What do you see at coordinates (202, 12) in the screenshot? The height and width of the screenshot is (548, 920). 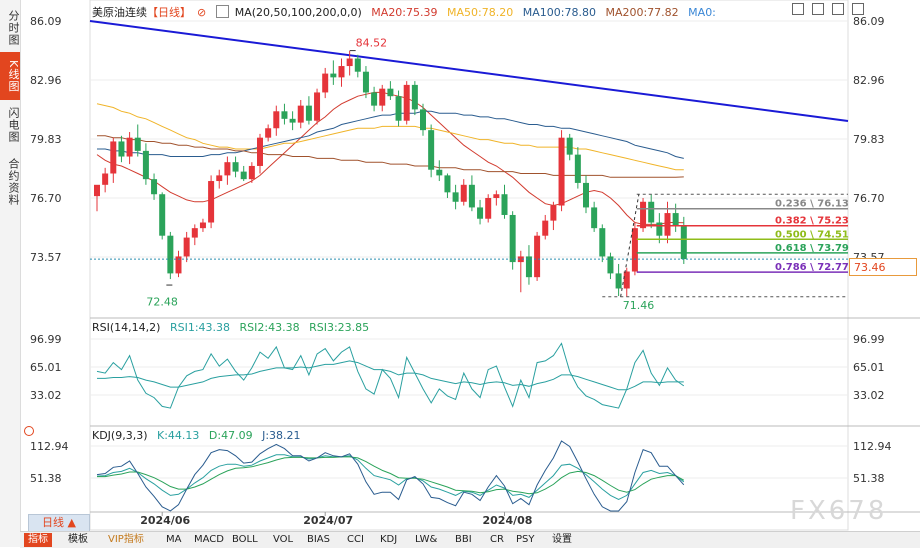 I see `compare-icon: ⊘` at bounding box center [202, 12].